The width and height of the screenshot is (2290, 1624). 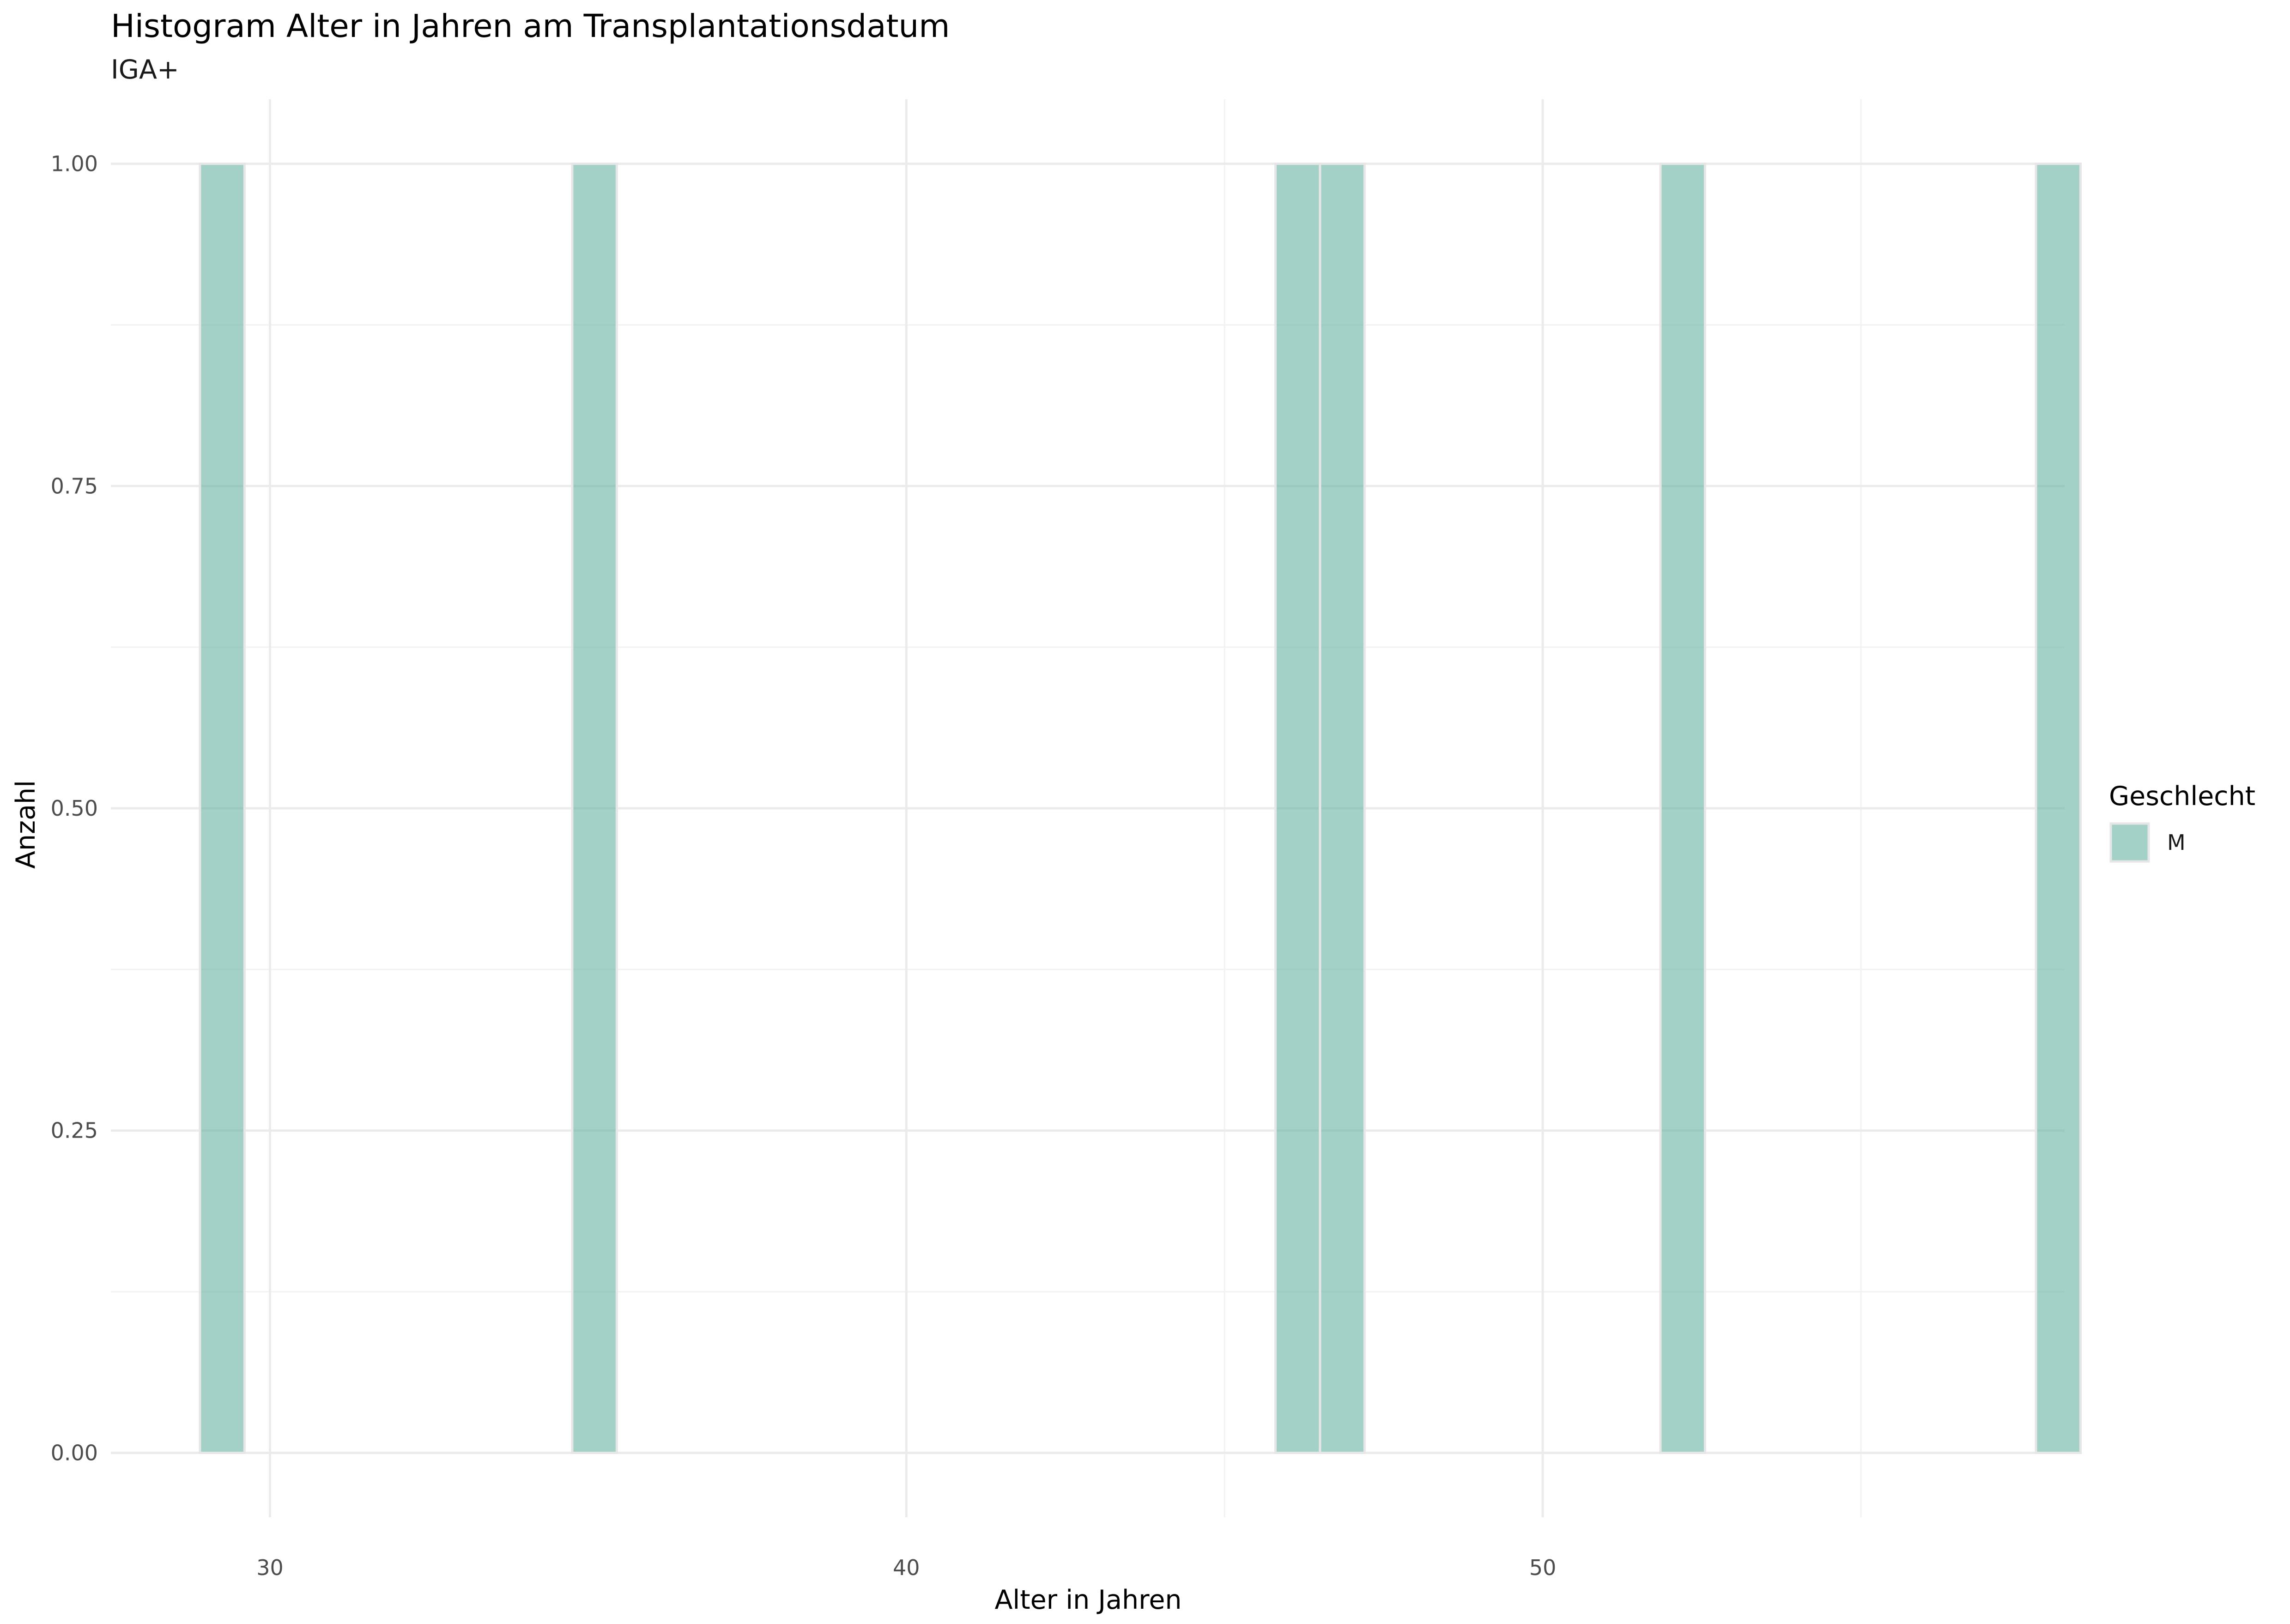 I want to click on y-axis-title: Anzahl, so click(x=26, y=824).